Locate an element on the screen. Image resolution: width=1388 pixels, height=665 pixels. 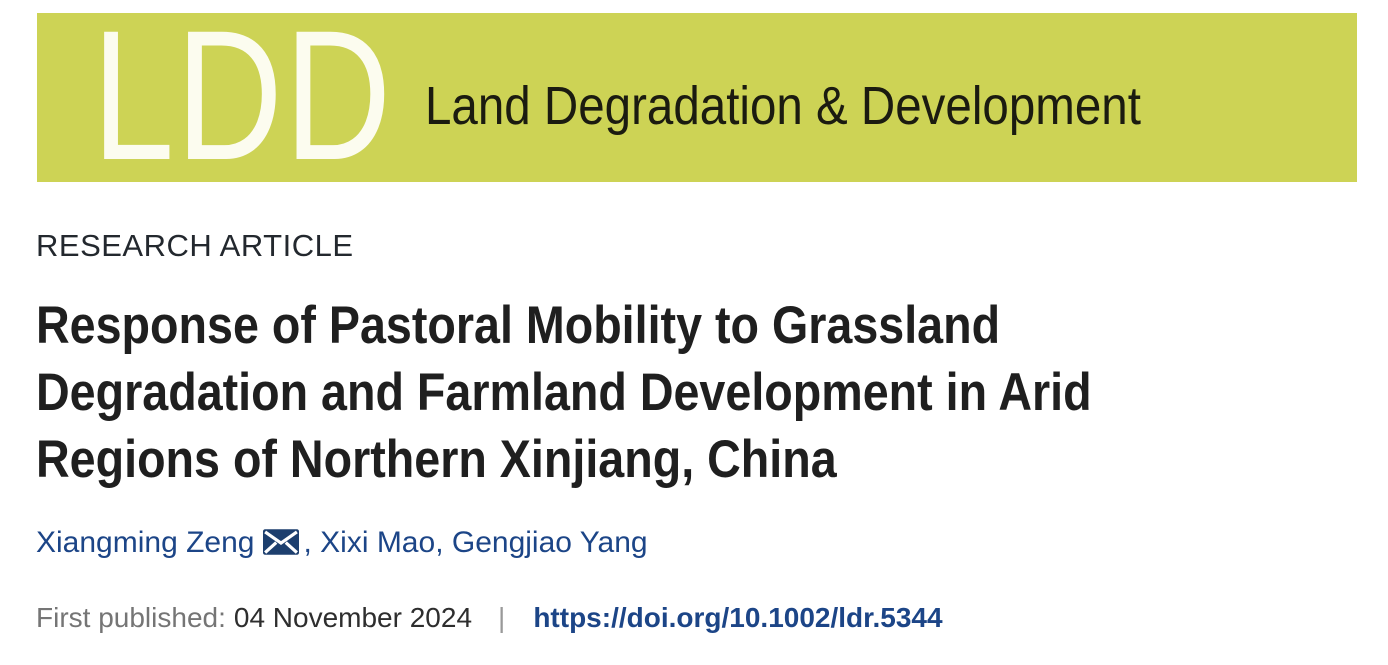
envelope-icon is located at coordinates (281, 542).